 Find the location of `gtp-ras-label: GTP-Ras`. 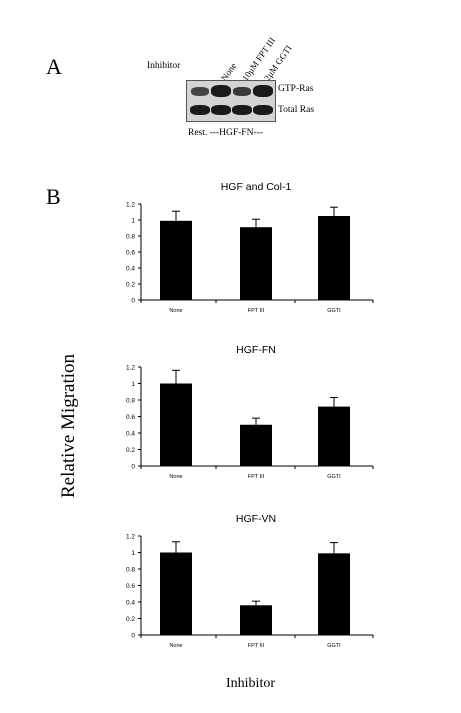

gtp-ras-label: GTP-Ras is located at coordinates (296, 89).